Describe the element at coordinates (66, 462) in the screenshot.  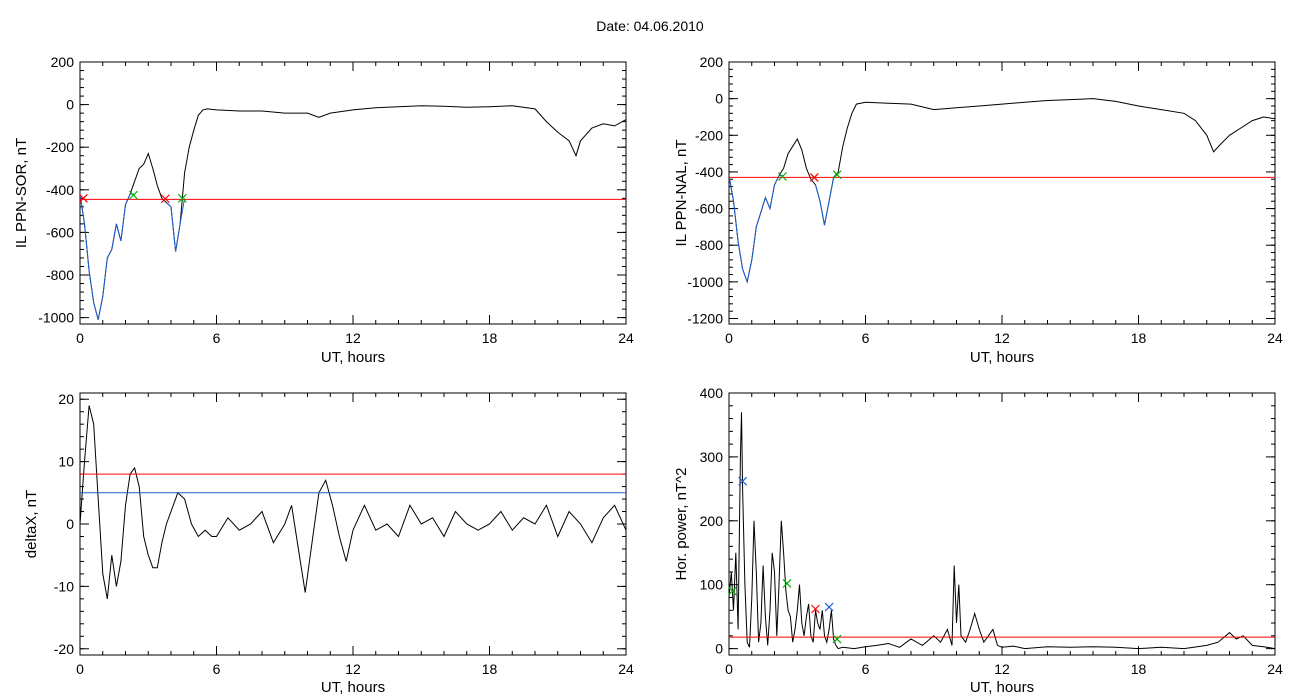
I see `y-tick-label: 10` at that location.